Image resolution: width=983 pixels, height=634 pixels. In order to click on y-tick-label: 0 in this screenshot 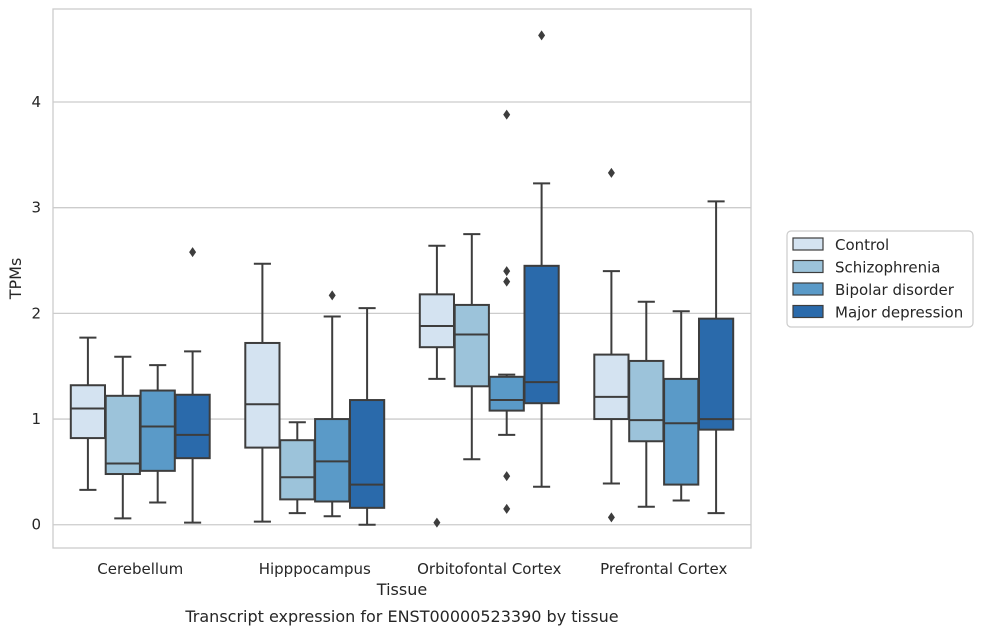, I will do `click(36, 525)`.